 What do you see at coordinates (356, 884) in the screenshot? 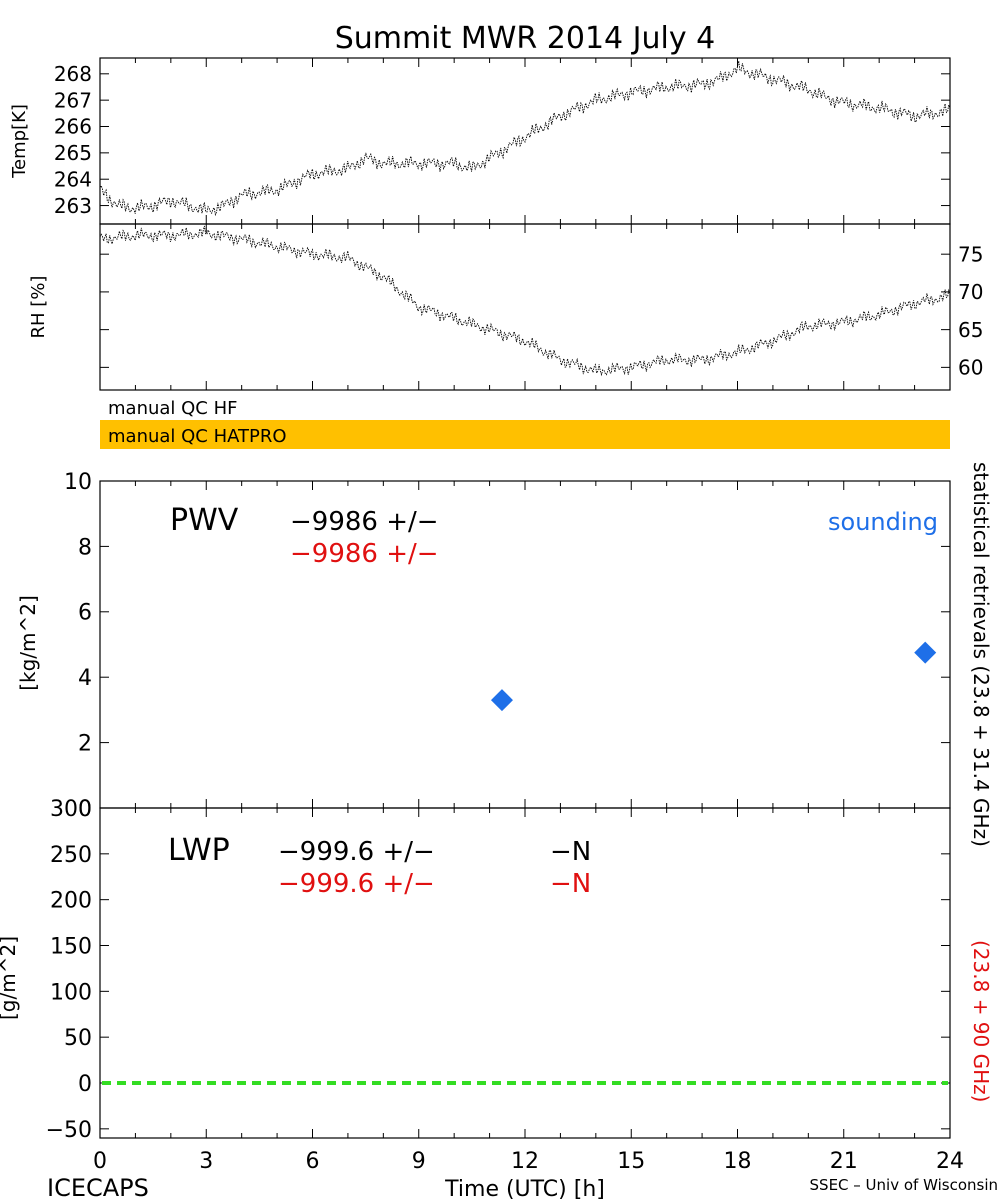
I see `lwp-red-text: −999.6 +/−` at bounding box center [356, 884].